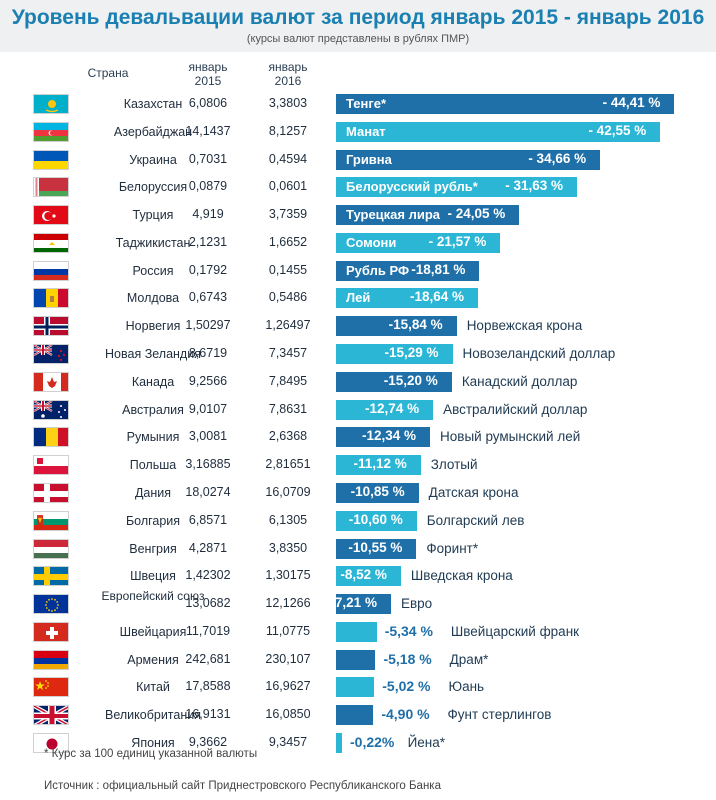 This screenshot has height=800, width=716. What do you see at coordinates (153, 381) in the screenshot?
I see `country-label: Канада` at bounding box center [153, 381].